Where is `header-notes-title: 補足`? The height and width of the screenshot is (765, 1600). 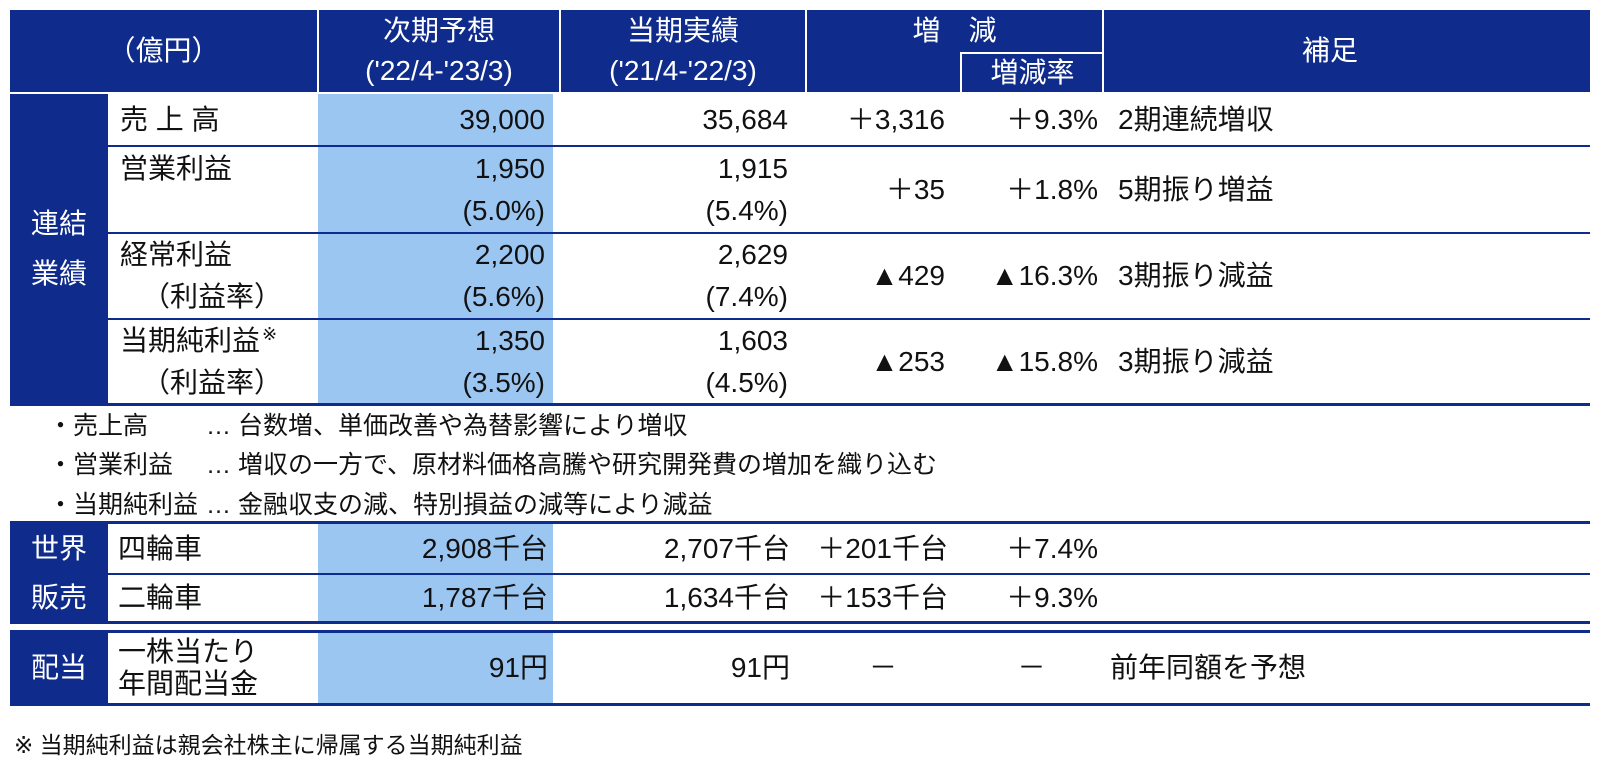
header-notes-title: 補足 is located at coordinates (1329, 50).